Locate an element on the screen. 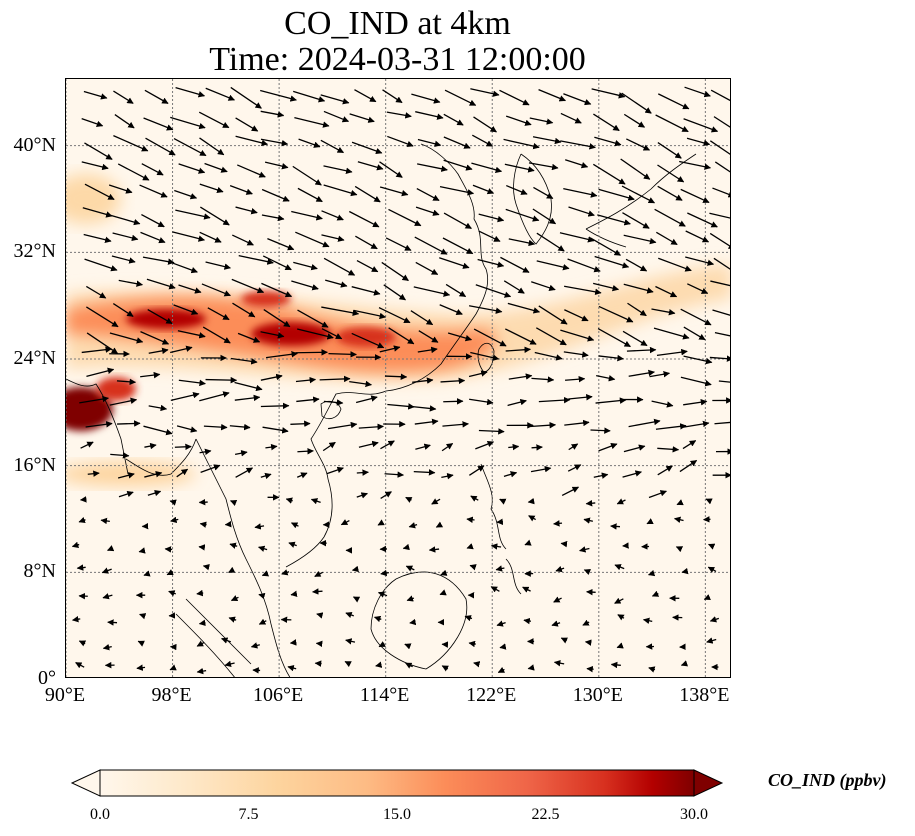 Image resolution: width=915 pixels, height=836 pixels. y-tick-label: 8°N is located at coordinates (39, 571).